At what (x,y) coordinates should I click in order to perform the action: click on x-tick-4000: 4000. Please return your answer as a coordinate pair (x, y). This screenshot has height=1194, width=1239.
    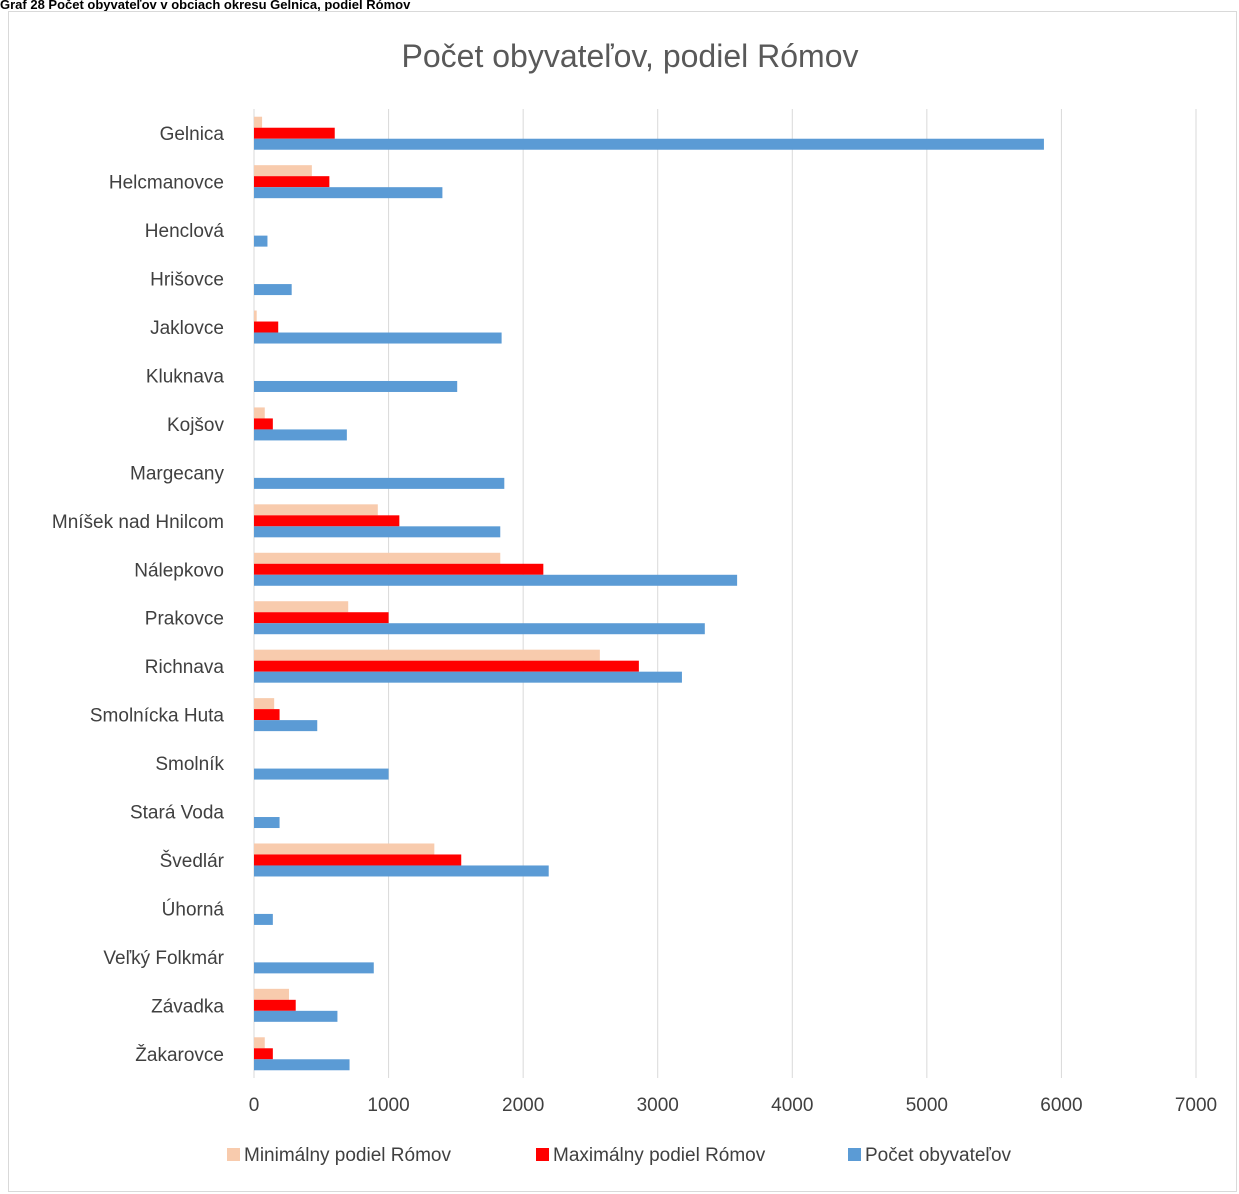
    Looking at the image, I should click on (792, 1105).